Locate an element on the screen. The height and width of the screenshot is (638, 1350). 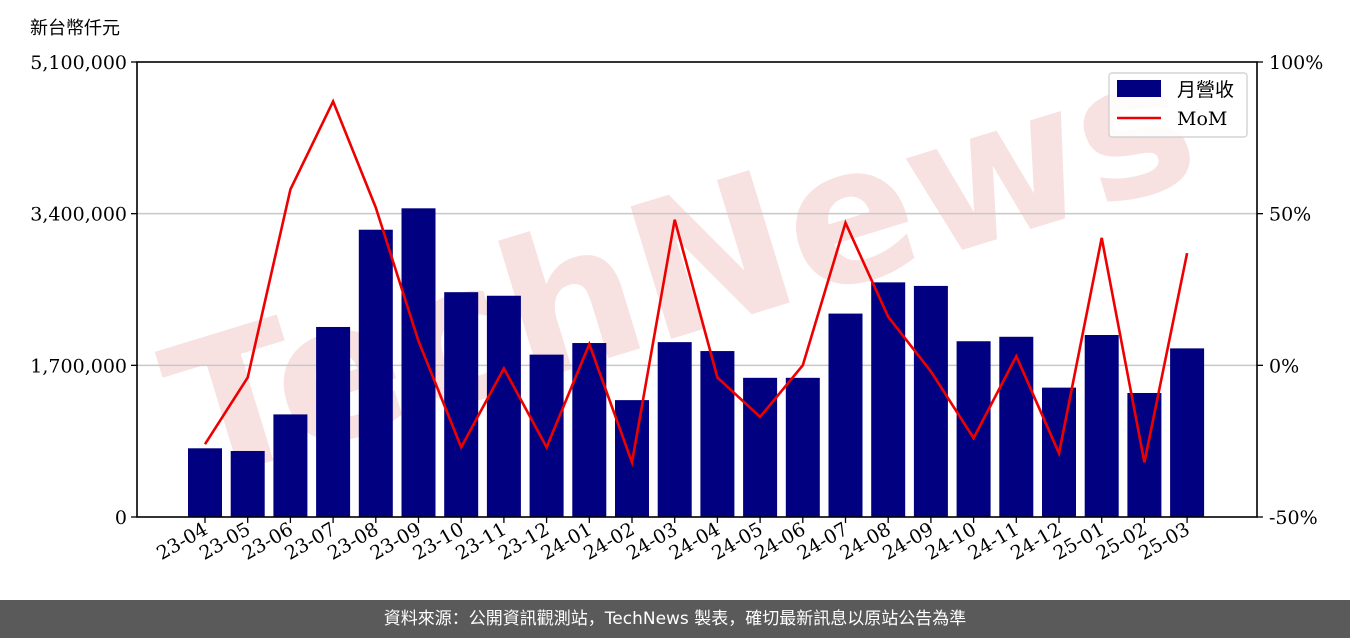
source-footer: 資料來源：公開資訊觀測站，TechNews 製表，確切最新訊息以原站公告為準 is located at coordinates (675, 619).